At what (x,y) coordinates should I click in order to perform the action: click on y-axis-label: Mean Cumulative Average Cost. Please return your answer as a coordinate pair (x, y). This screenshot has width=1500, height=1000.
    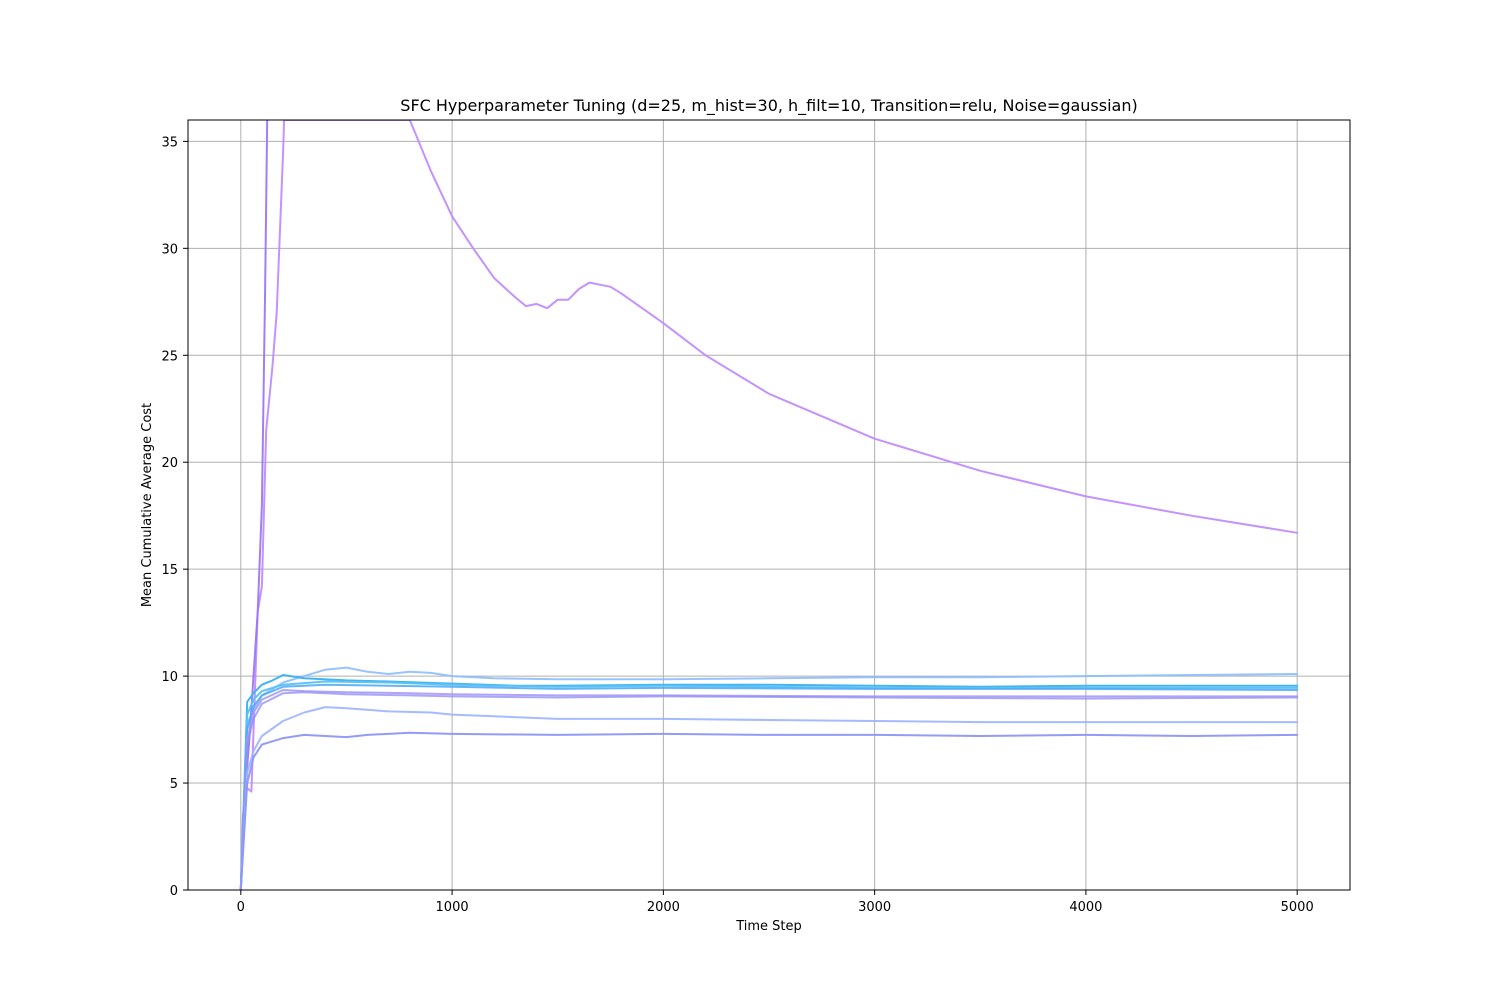
    Looking at the image, I should click on (147, 505).